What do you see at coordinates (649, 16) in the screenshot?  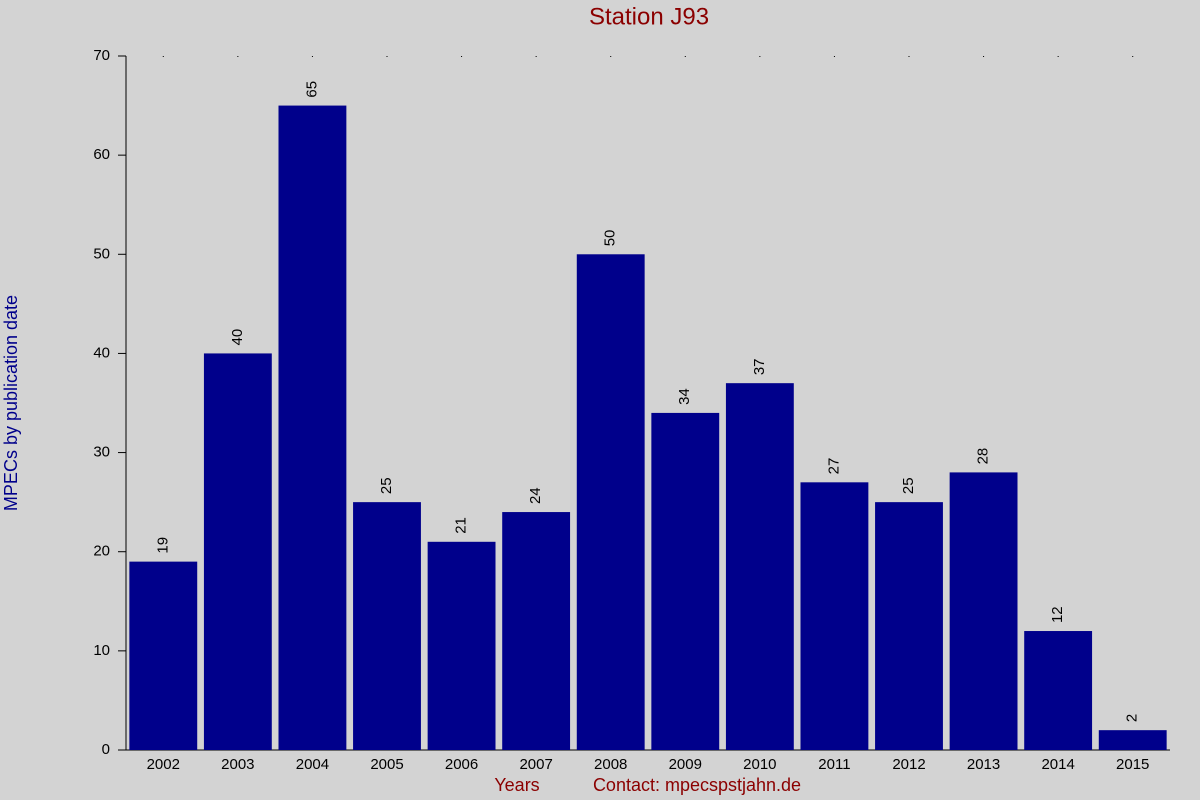 I see `chart-title: Station J93` at bounding box center [649, 16].